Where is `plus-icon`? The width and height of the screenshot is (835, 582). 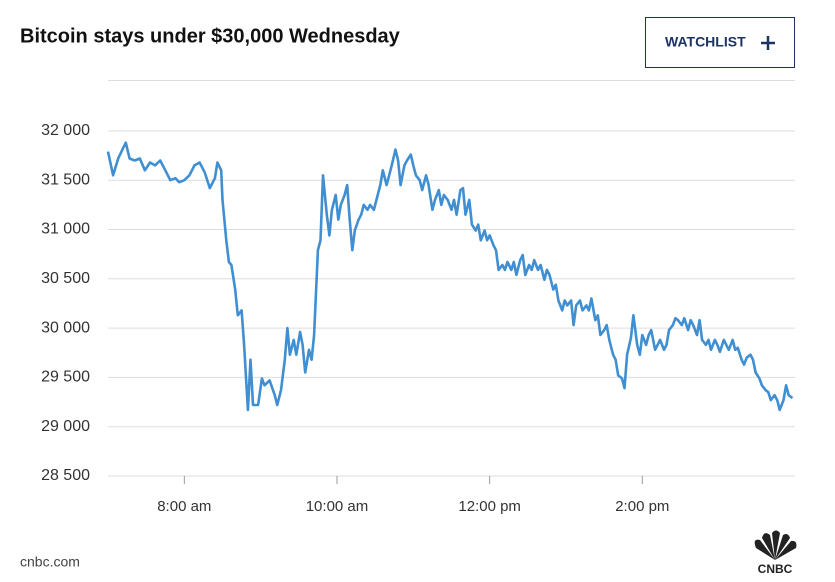 plus-icon is located at coordinates (768, 43).